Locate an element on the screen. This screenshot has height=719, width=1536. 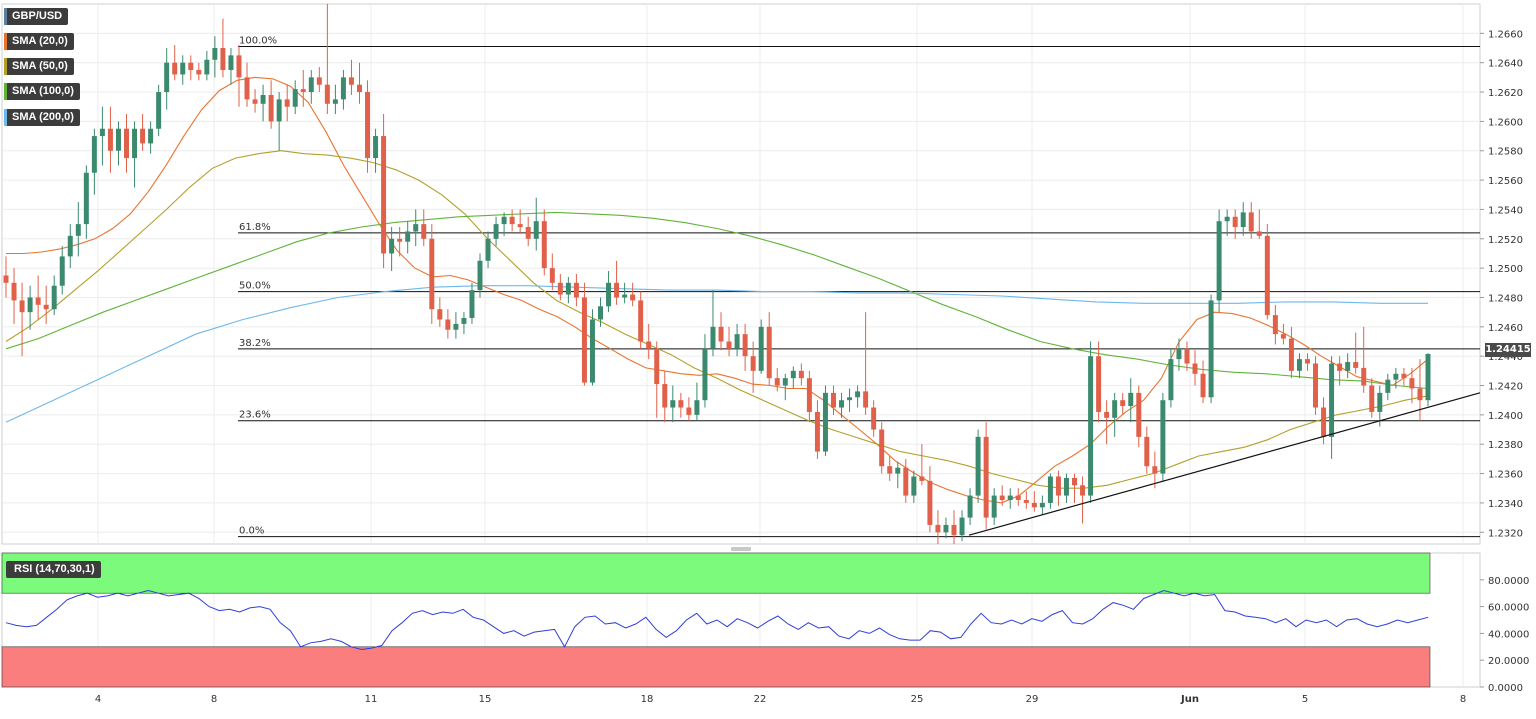
legend-sma200: SMA (200,0) is located at coordinates (42, 117).